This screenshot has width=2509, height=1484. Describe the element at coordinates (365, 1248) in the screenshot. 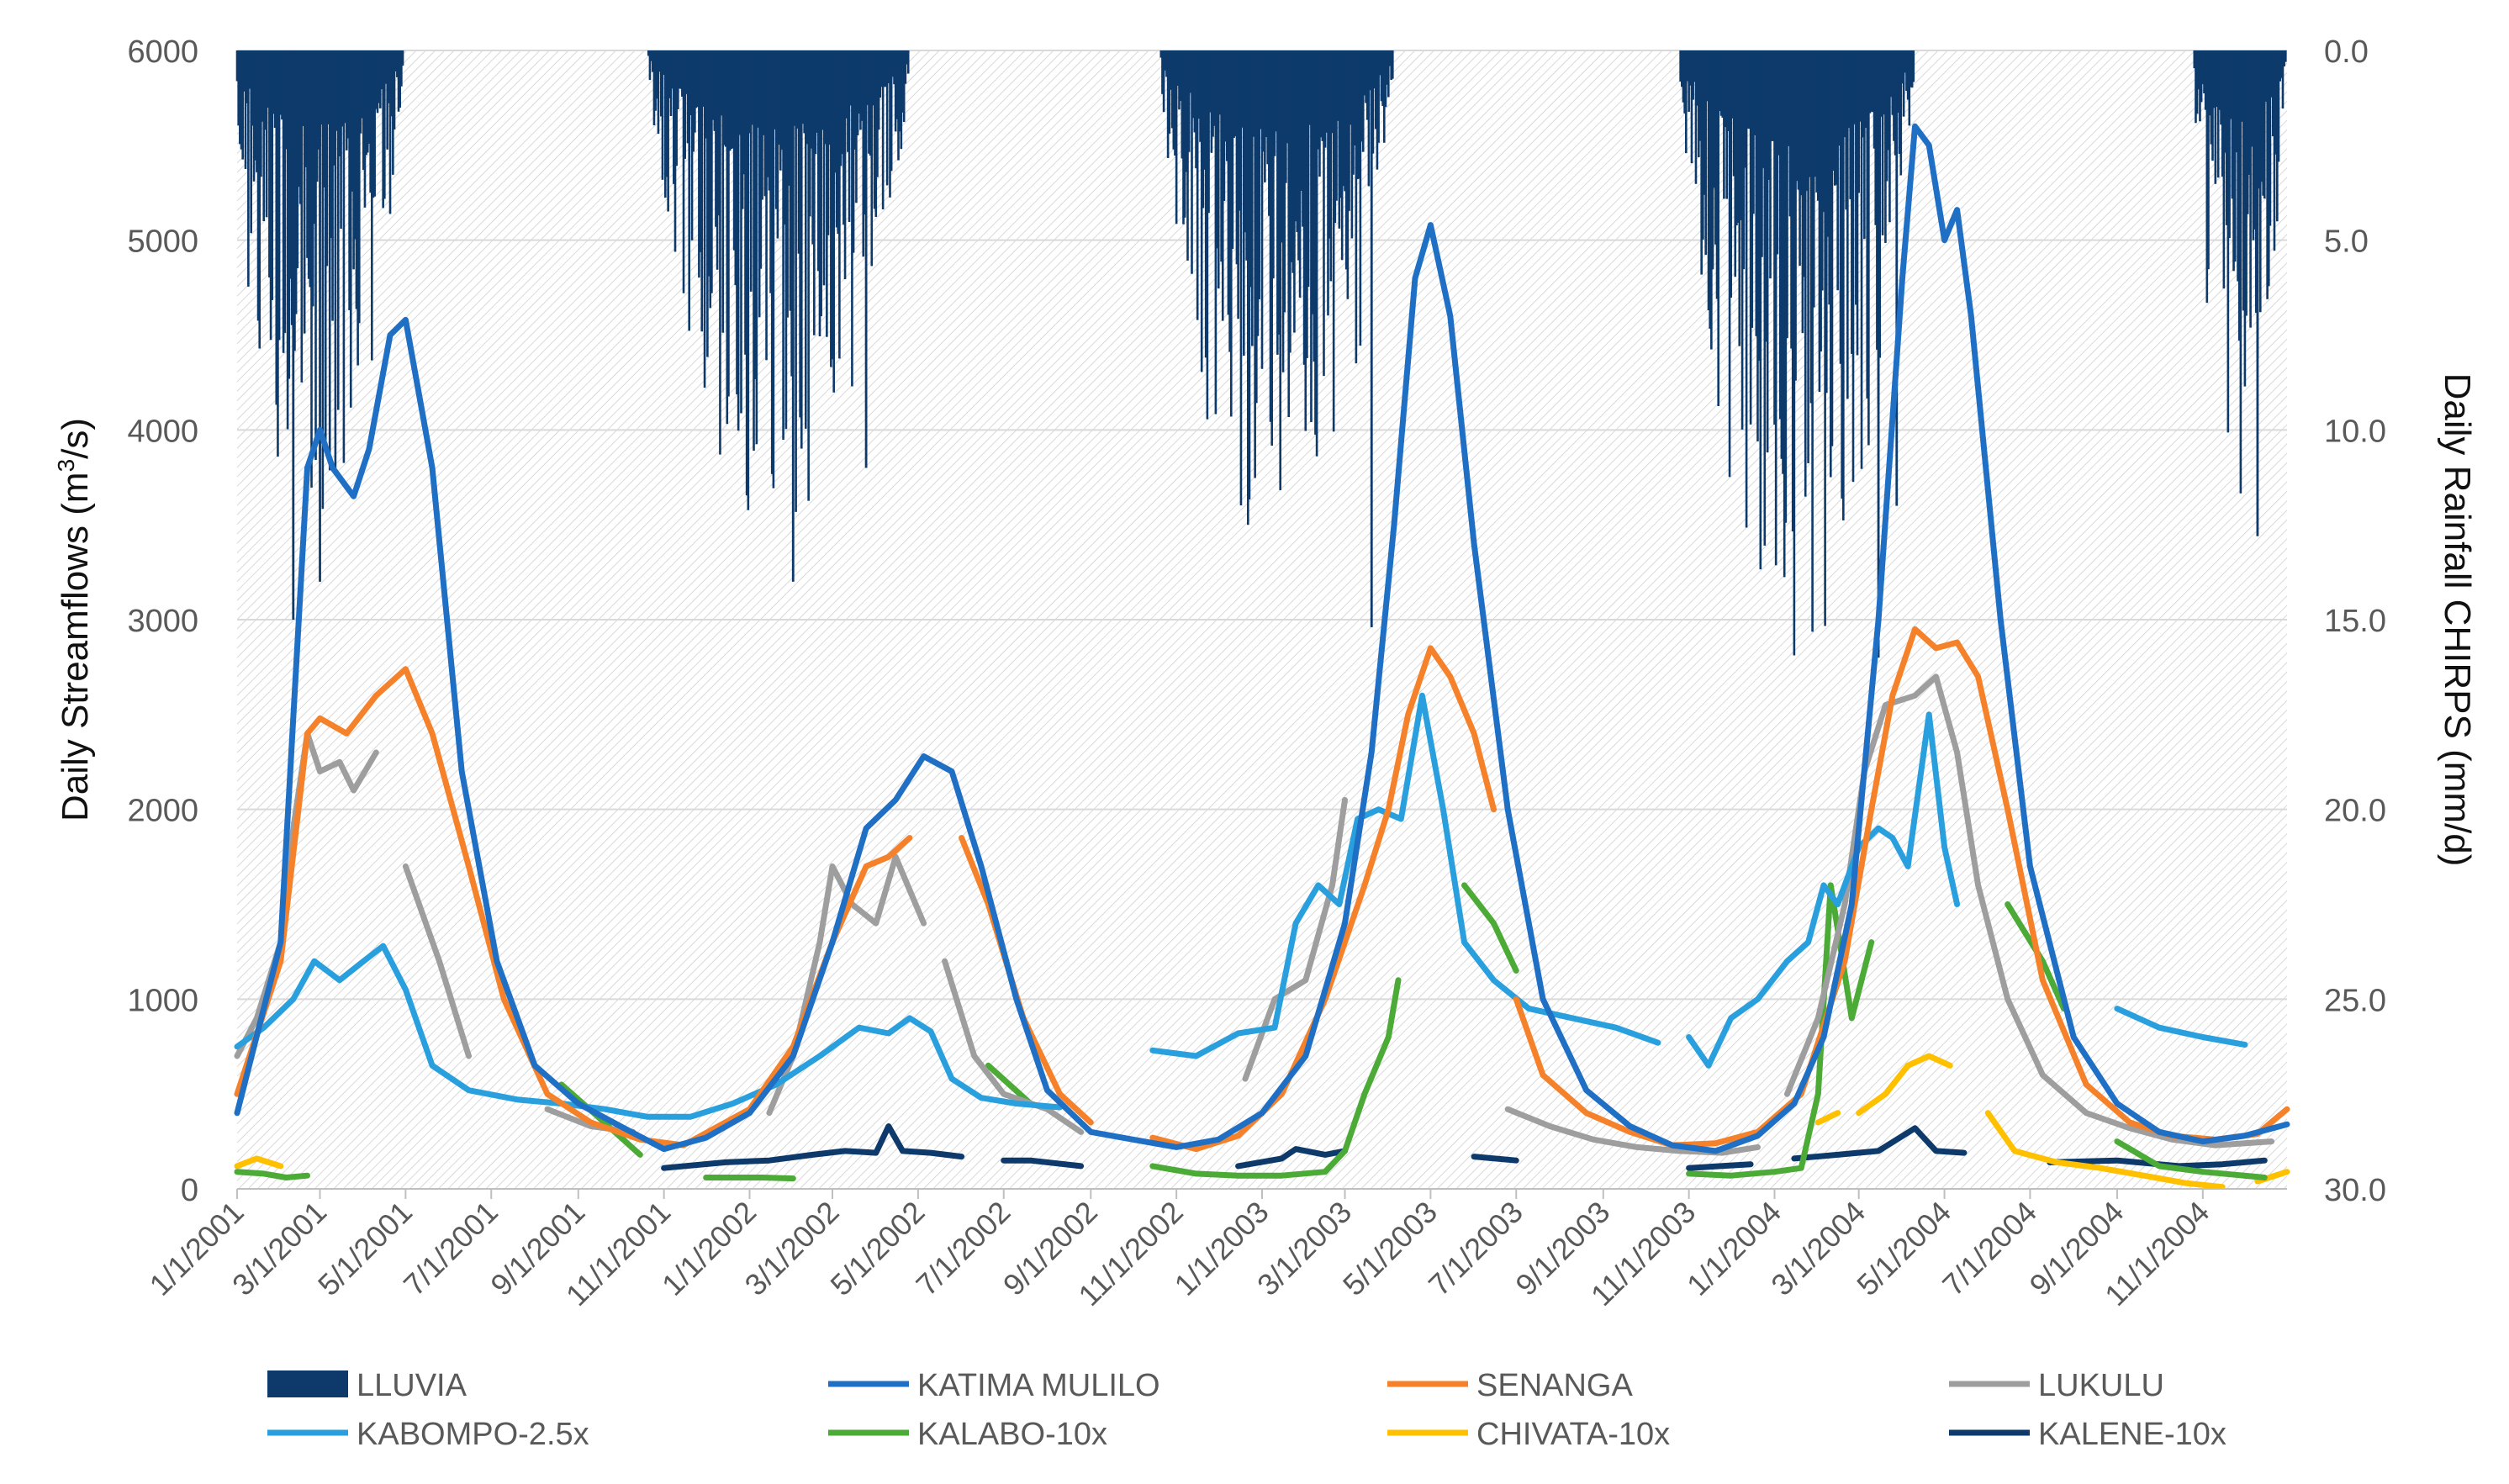

I see `x-tick-label: 5/1/2001` at that location.